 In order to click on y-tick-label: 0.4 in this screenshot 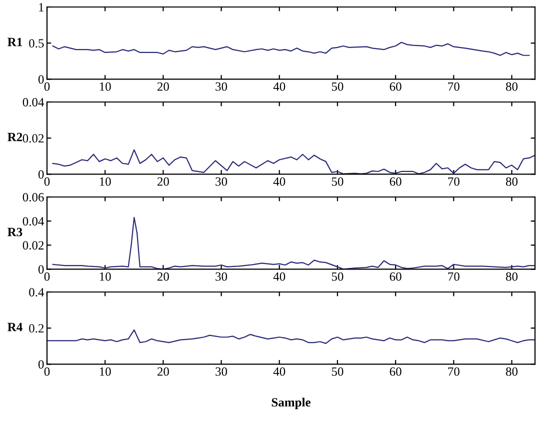, I will do `click(36, 292)`.